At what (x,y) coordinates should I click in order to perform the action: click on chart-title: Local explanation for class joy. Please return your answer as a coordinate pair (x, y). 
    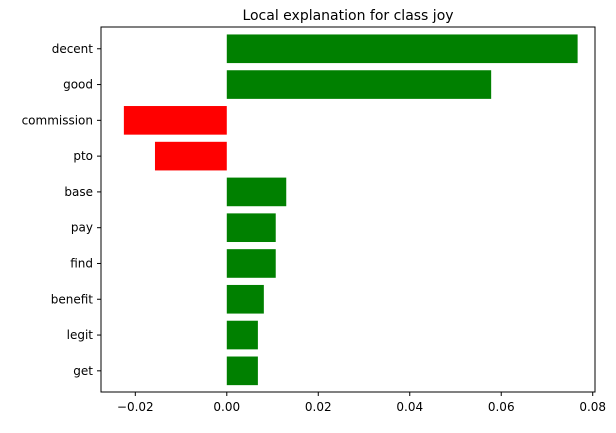
    Looking at the image, I should click on (347, 16).